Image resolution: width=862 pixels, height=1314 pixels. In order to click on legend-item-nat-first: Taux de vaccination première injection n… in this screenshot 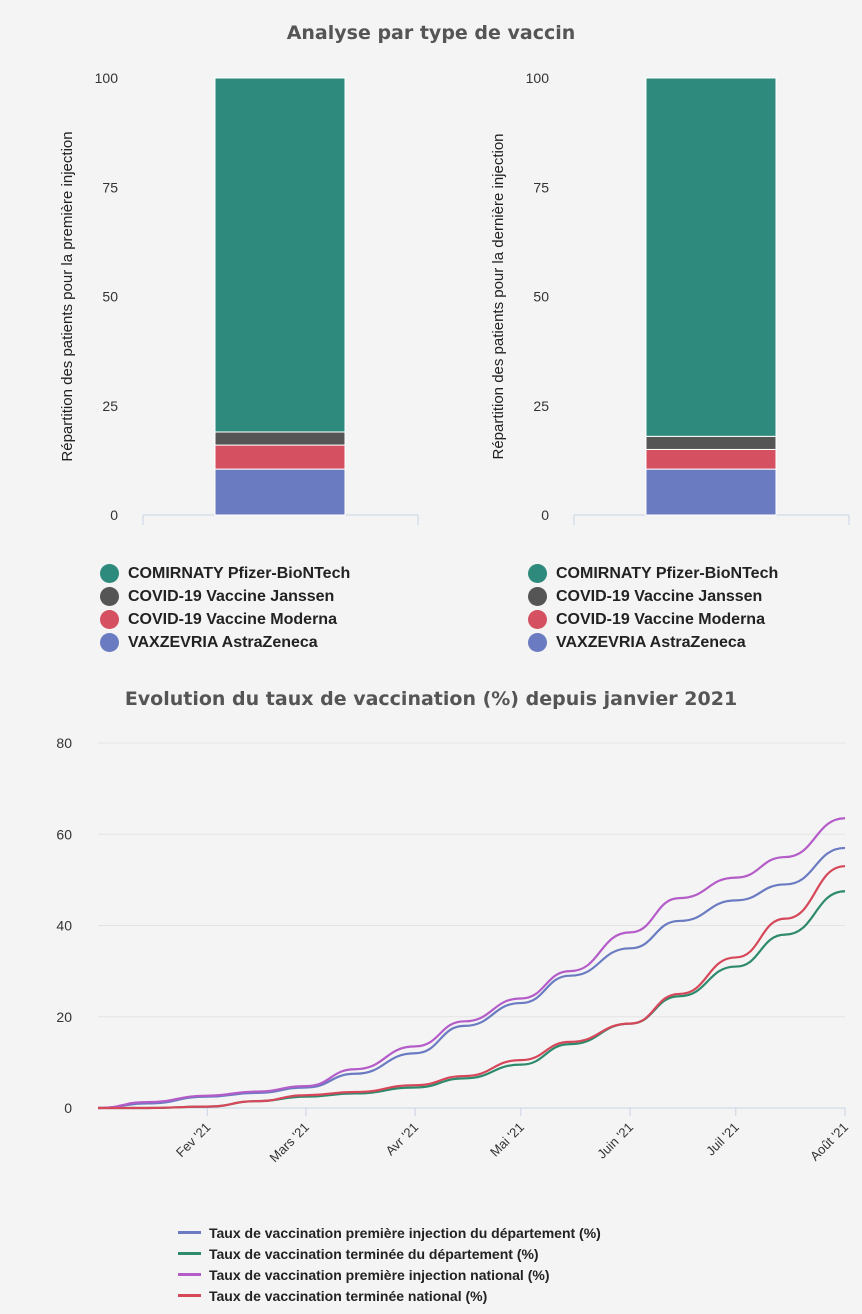, I will do `click(389, 1274)`.